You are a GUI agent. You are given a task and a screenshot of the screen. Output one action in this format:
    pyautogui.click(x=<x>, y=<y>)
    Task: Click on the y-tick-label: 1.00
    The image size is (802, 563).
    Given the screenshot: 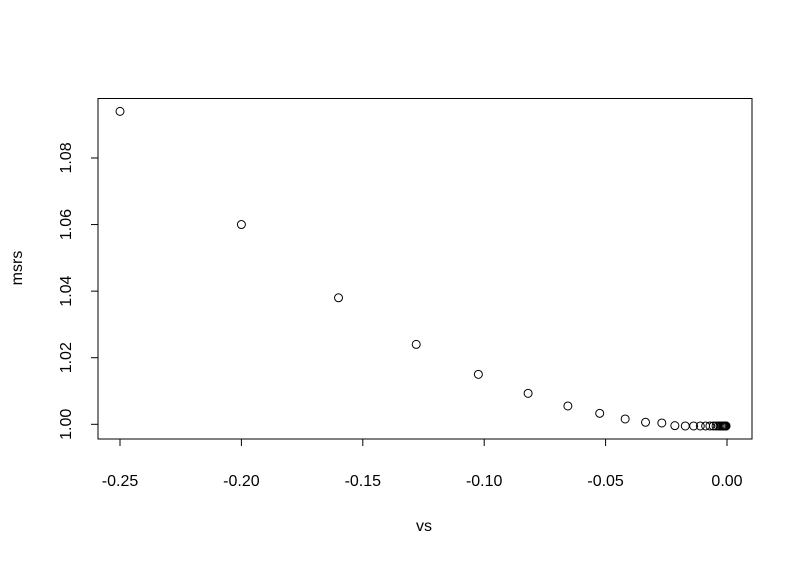 What is the action you would take?
    pyautogui.click(x=66, y=424)
    